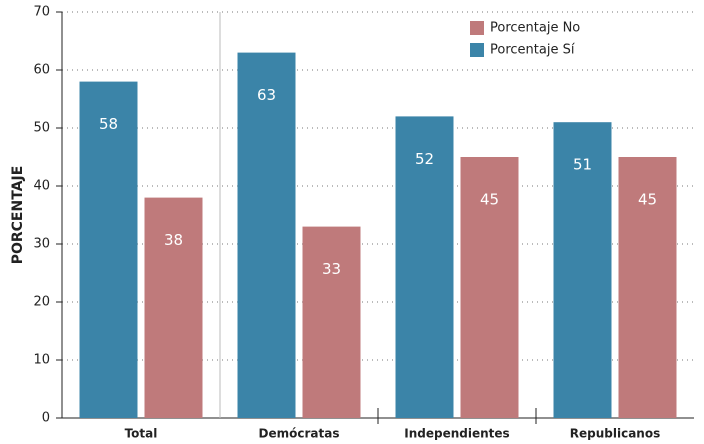  Describe the element at coordinates (41, 360) in the screenshot. I see `y-tick-label: 10` at that location.